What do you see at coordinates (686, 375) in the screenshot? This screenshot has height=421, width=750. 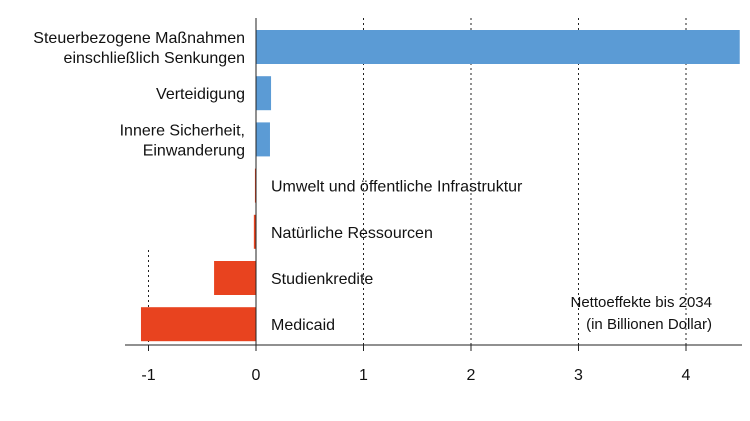 I see `x-tick-label: 4` at bounding box center [686, 375].